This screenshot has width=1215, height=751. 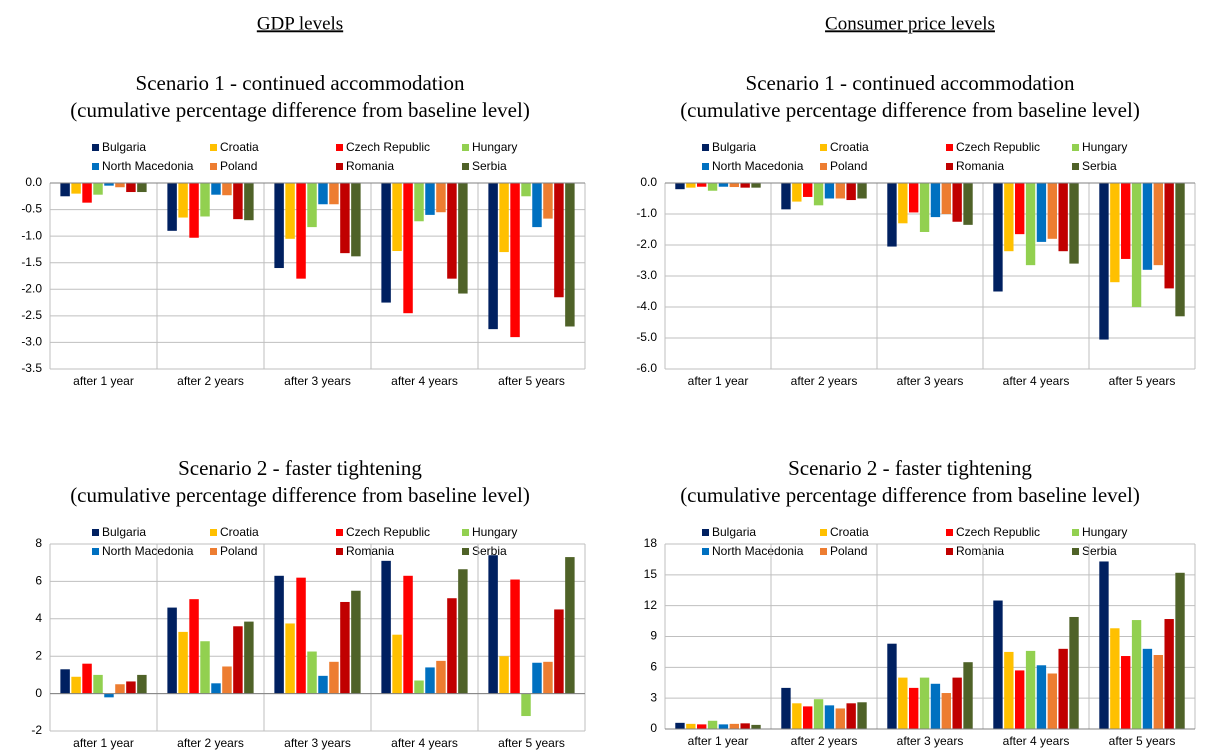 What do you see at coordinates (910, 468) in the screenshot?
I see `chart-title: Scenario 2 - faster tightening` at bounding box center [910, 468].